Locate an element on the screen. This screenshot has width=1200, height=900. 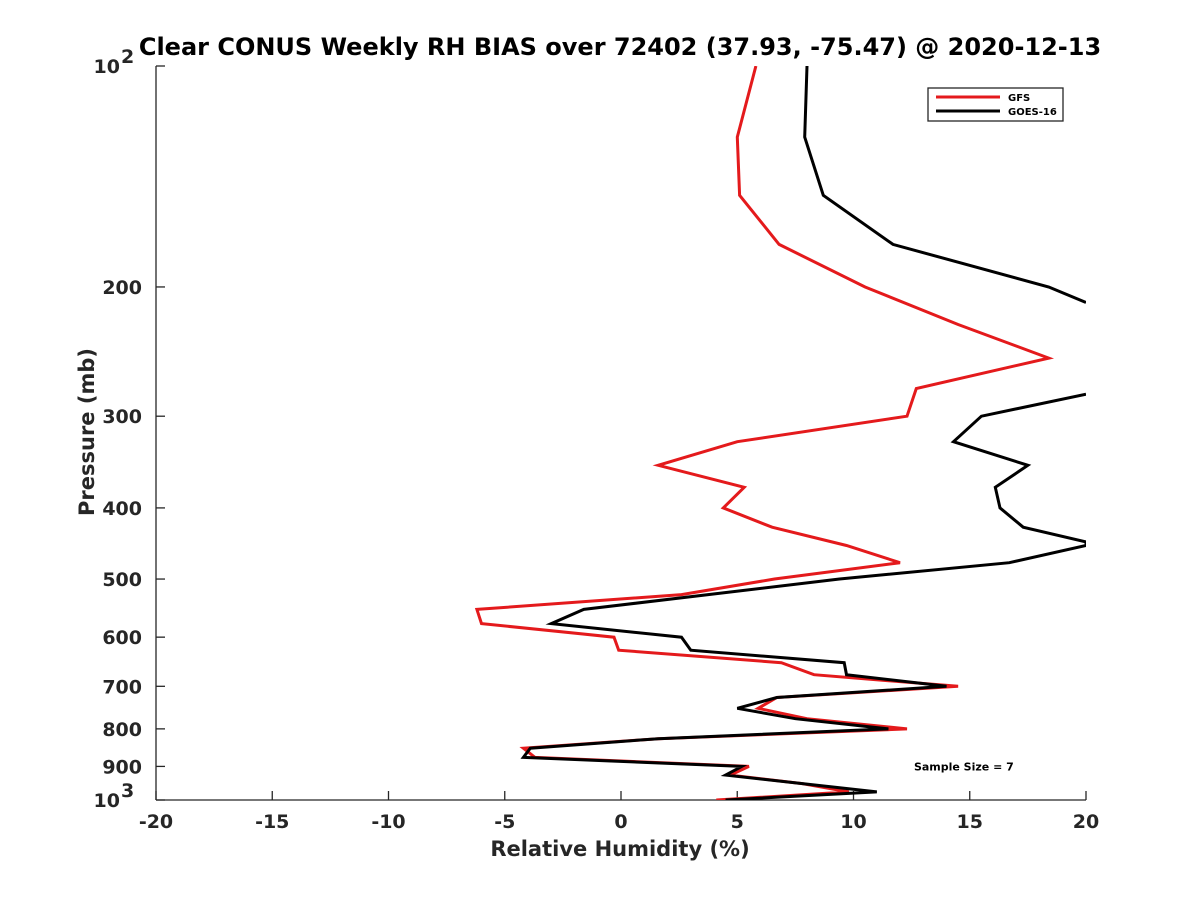
sample-size-annotation: Sample Size = 7 is located at coordinates (964, 766).